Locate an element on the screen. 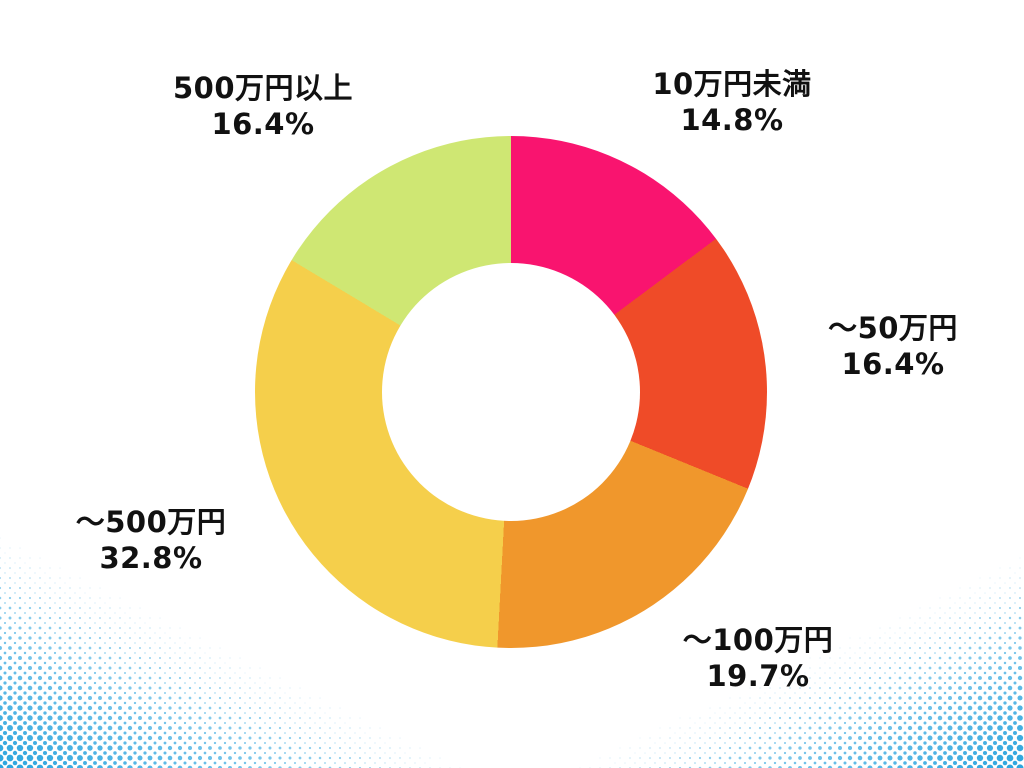 Image resolution: width=1024 pixels, height=768 pixels. slice-percent-text: 19.7% is located at coordinates (758, 676).